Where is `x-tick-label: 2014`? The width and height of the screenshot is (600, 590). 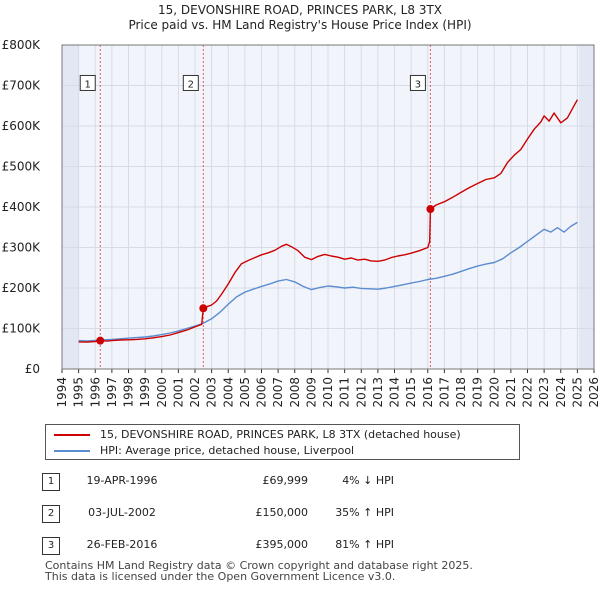
x-tick-label: 2014 is located at coordinates (395, 392).